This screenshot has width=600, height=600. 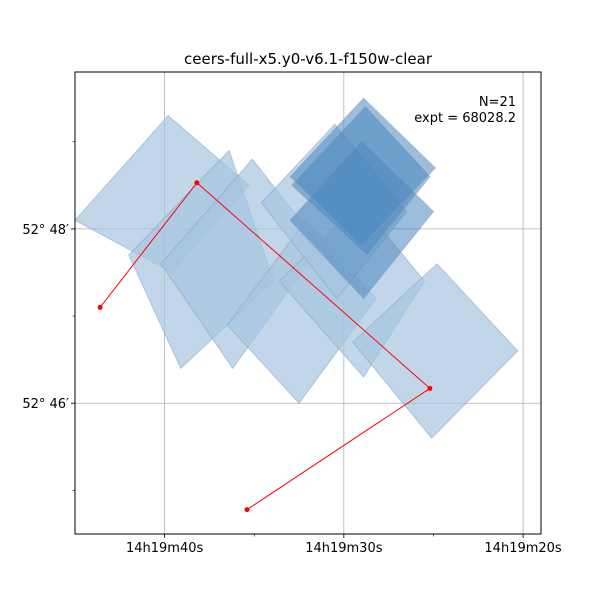 I want to click on y-tick-label: 52° 48′, so click(x=45, y=230).